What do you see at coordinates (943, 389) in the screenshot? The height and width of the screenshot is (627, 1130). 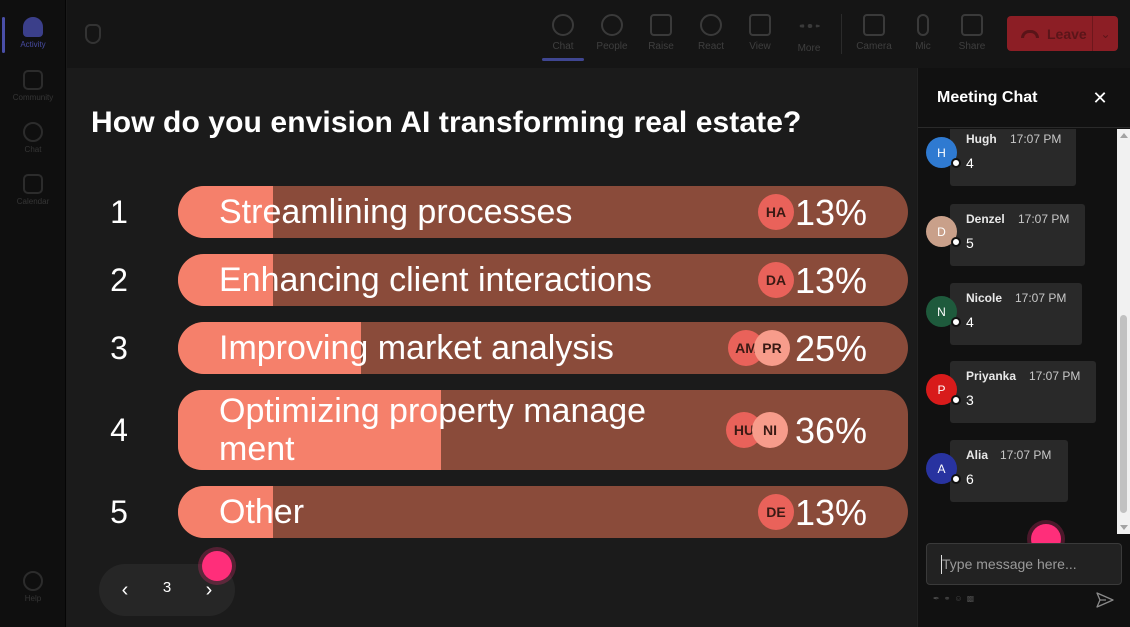 I see `avatar: P` at bounding box center [943, 389].